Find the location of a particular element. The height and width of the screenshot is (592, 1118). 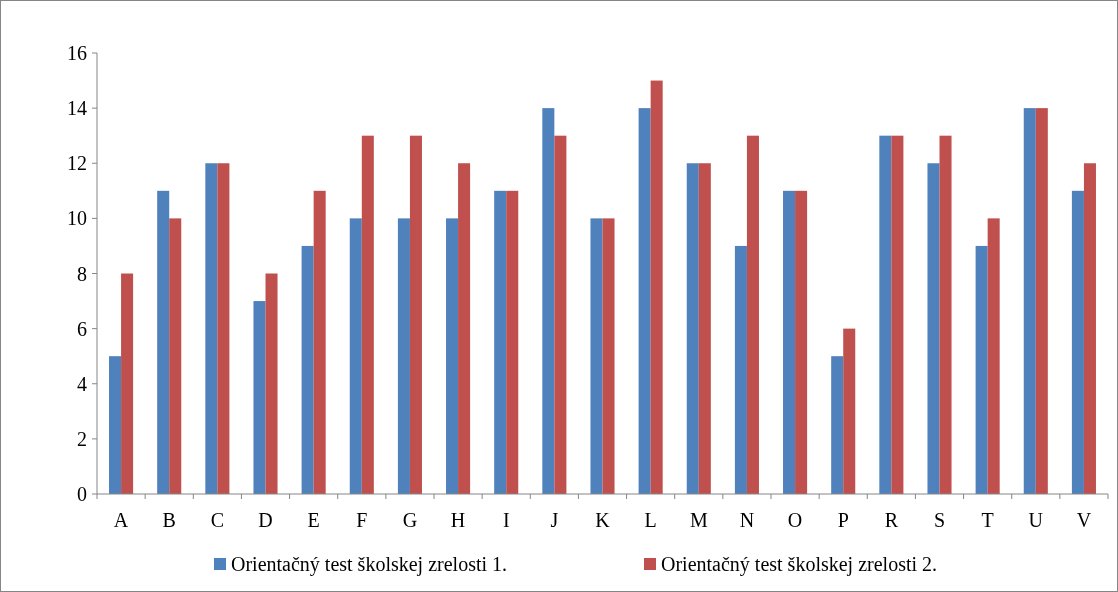

x-tick-label: N is located at coordinates (747, 520).